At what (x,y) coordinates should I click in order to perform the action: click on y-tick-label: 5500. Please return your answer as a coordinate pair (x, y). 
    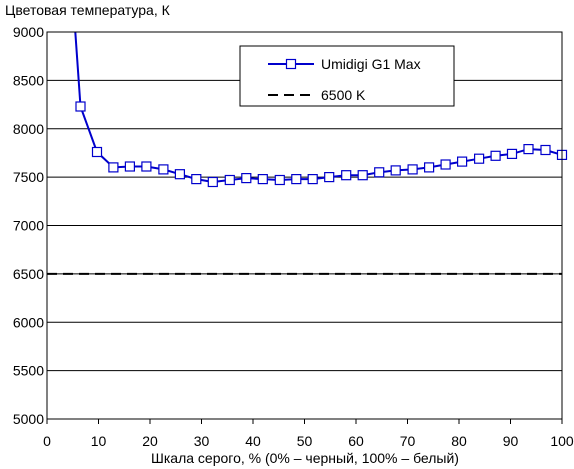
    Looking at the image, I should click on (28, 371).